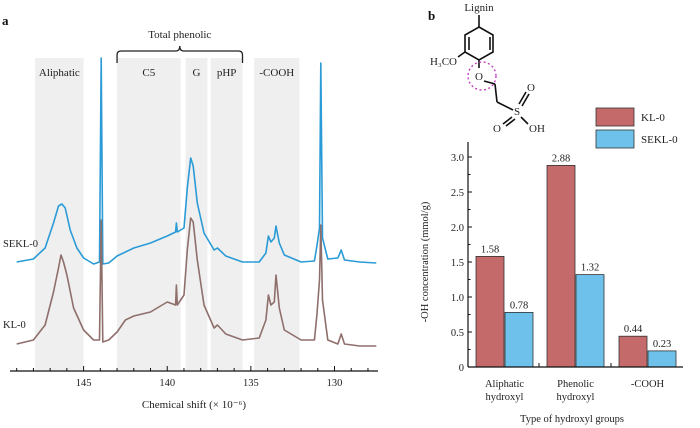 This screenshot has width=700, height=428. Describe the element at coordinates (194, 377) in the screenshot. I see `x-axis: 145 140 135 130` at that location.